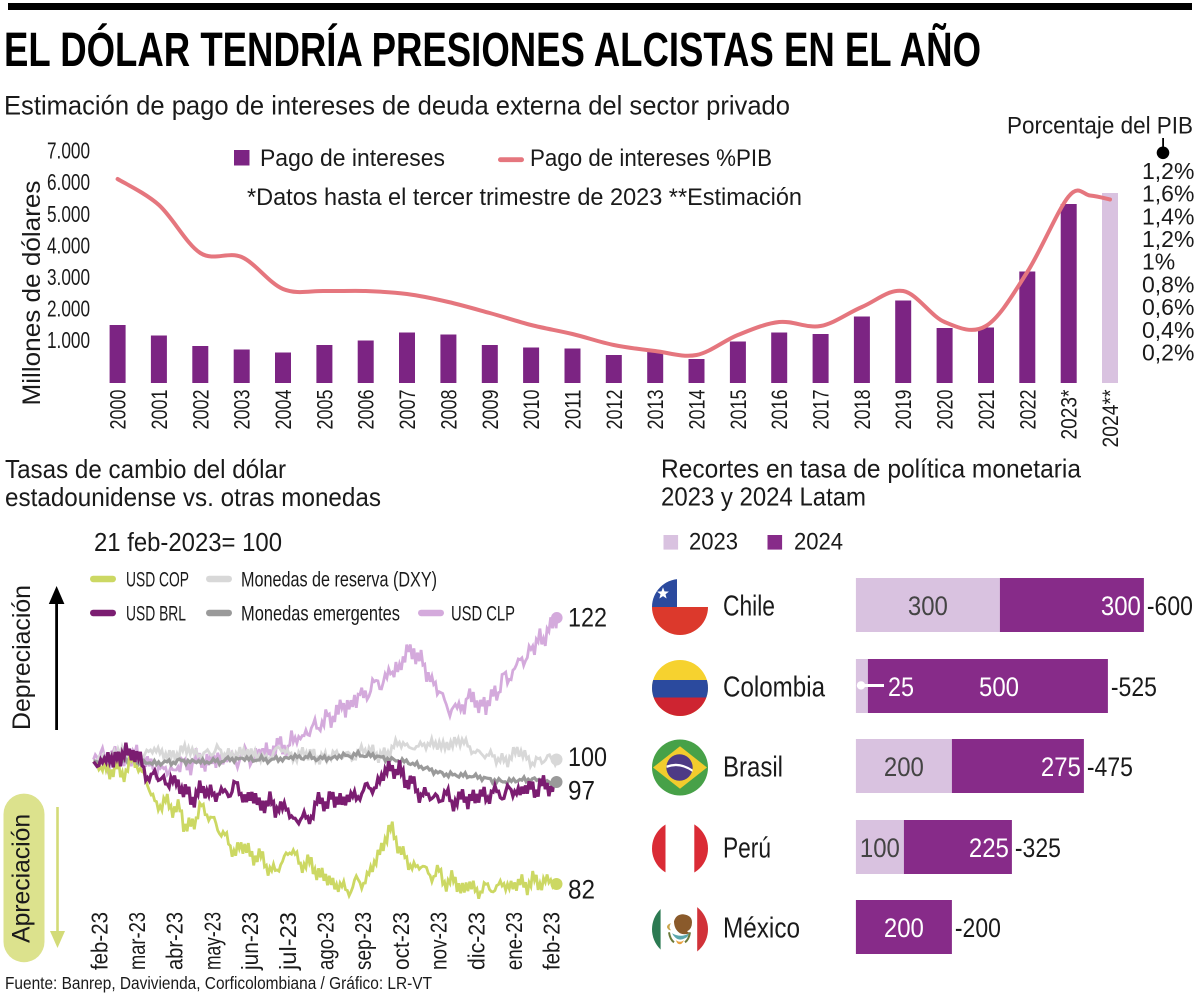 The image size is (1200, 1000). What do you see at coordinates (903, 410) in the screenshot?
I see `svg-text: 2019` at bounding box center [903, 410].